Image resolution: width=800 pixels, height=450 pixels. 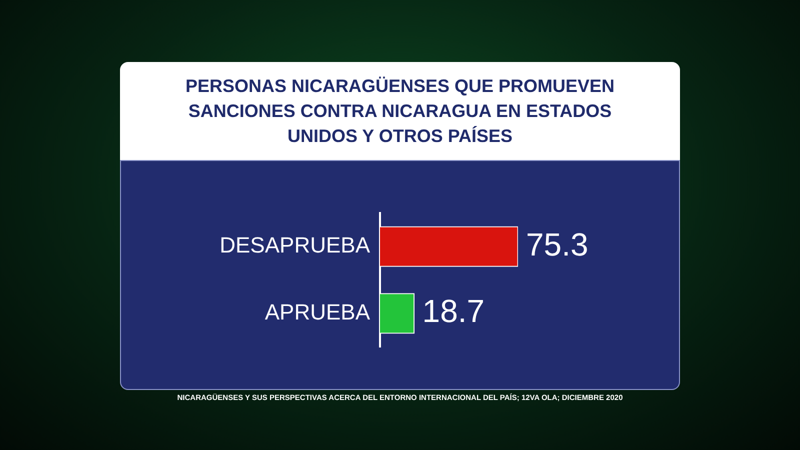 What do you see at coordinates (453, 311) in the screenshot?
I see `data-label: 18.7` at bounding box center [453, 311].